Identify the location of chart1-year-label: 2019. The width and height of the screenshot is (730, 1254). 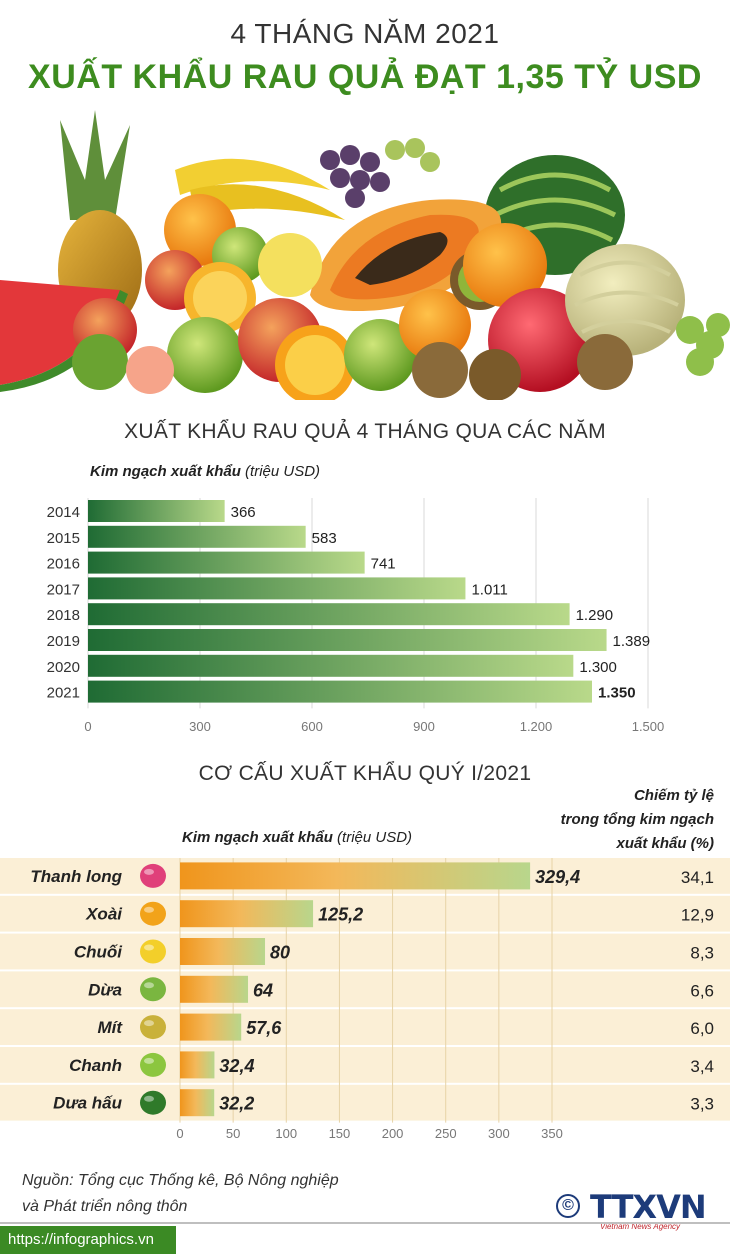
(63, 641).